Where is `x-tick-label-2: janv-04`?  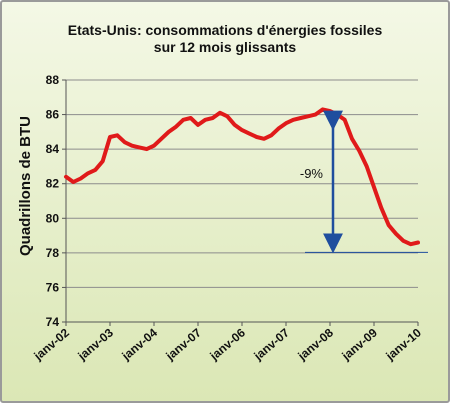
x-tick-label-2: janv-04 is located at coordinates (139, 344).